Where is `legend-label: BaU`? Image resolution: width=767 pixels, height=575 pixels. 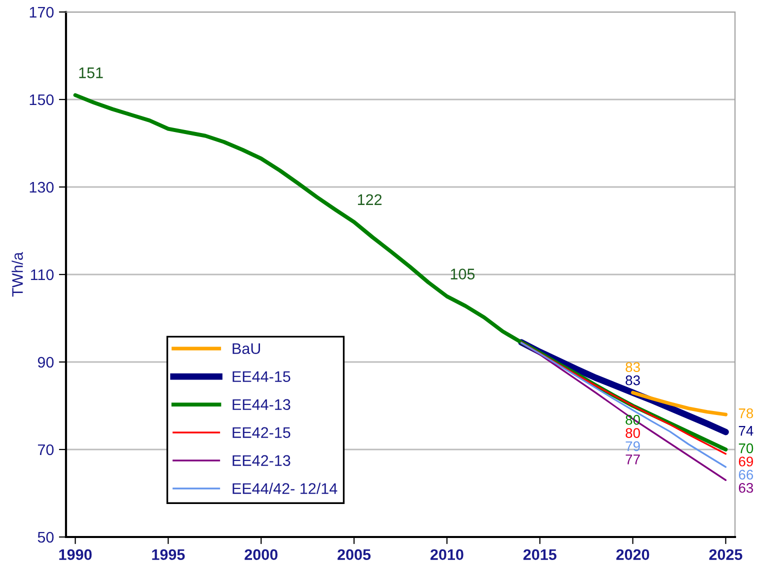
legend-label: BaU is located at coordinates (246, 348).